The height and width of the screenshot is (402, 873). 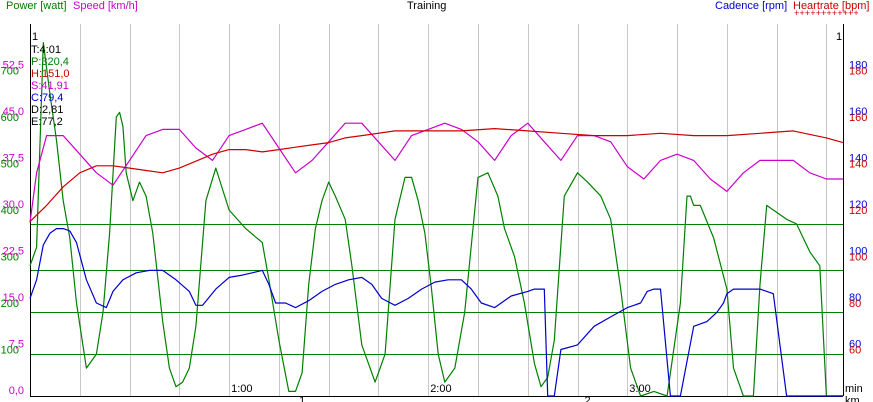 What do you see at coordinates (10, 72) in the screenshot?
I see `power-tick-label: 700` at bounding box center [10, 72].